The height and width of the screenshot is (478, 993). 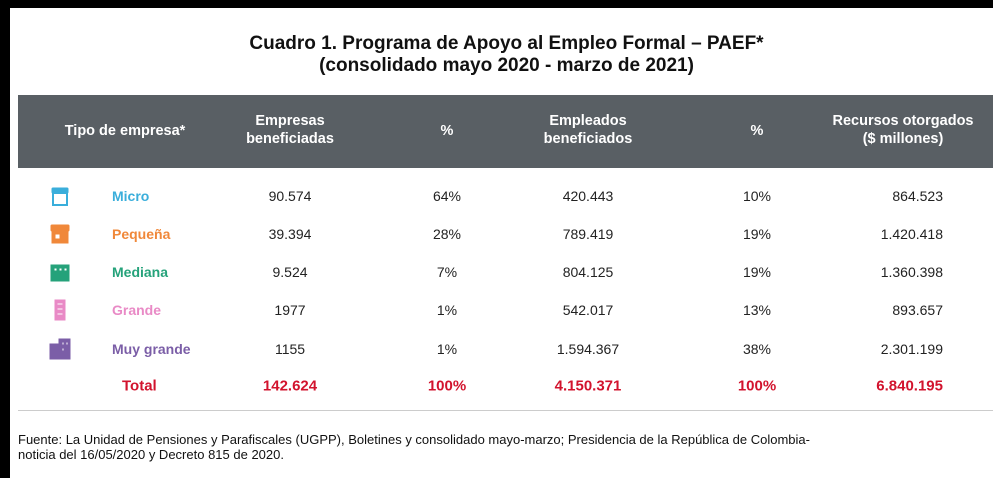 What do you see at coordinates (909, 386) in the screenshot?
I see `total-cell: 6.840.195` at bounding box center [909, 386].